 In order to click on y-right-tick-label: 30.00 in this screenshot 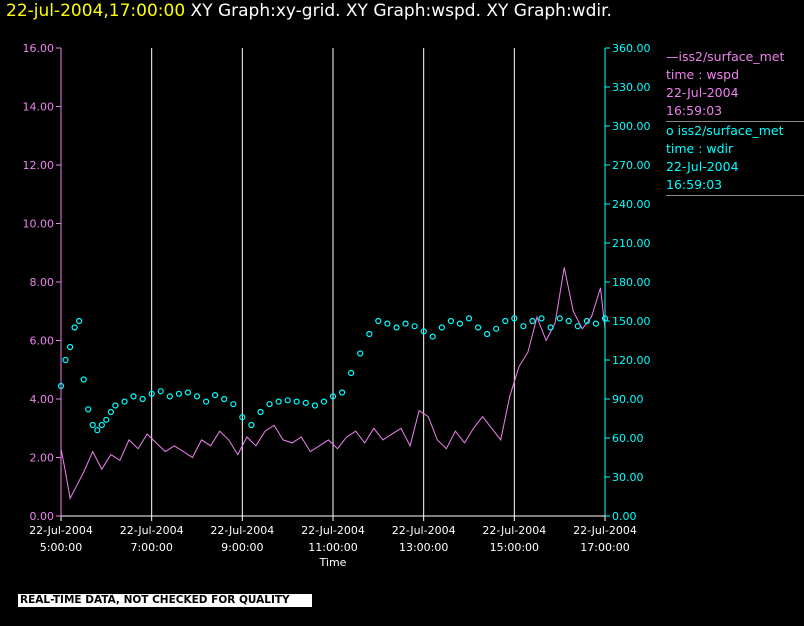, I will do `click(628, 477)`.